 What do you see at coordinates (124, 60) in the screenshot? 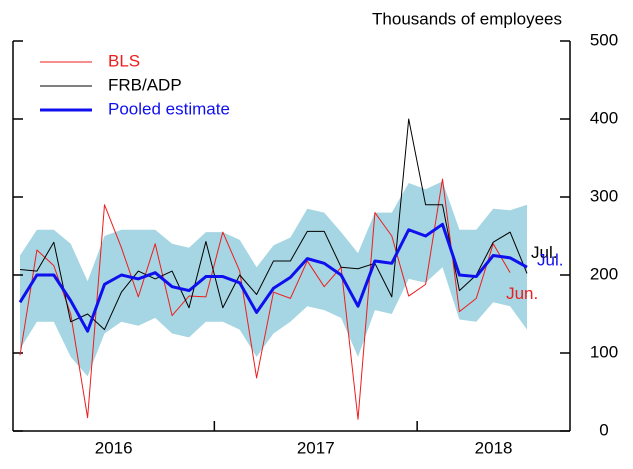
I see `legend-label: BLS` at bounding box center [124, 60].